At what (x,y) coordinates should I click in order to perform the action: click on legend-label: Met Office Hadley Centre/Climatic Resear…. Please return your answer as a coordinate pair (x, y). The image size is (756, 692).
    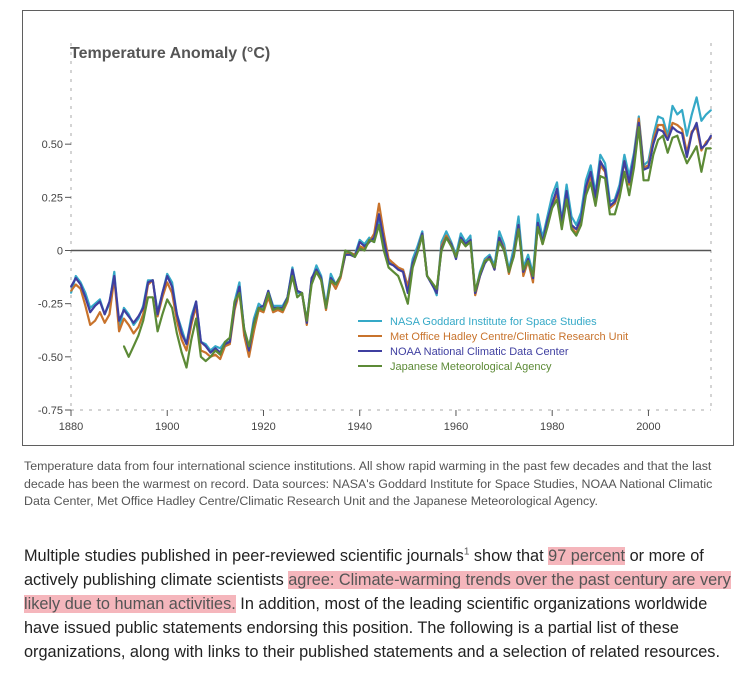
    Looking at the image, I should click on (509, 337).